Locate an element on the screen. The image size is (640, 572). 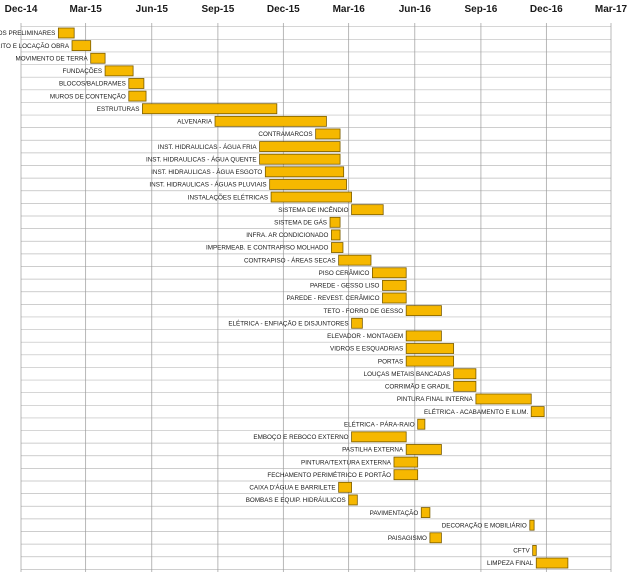
task-row: INFRA. AR CONDICIONADO is located at coordinates (293, 235).